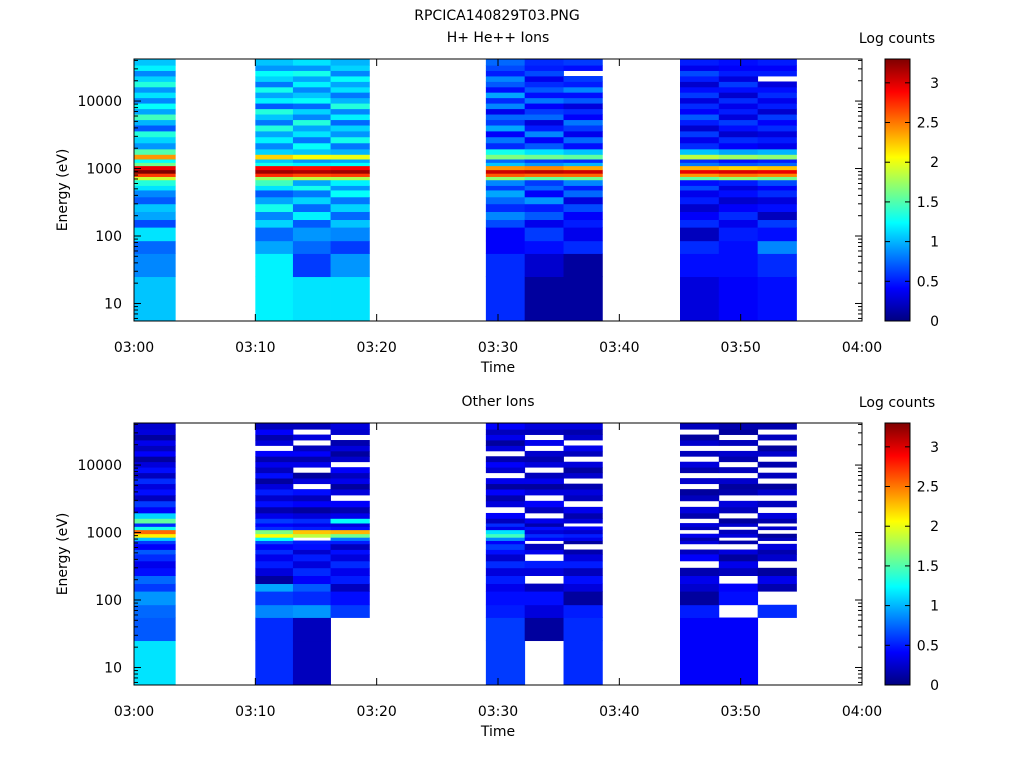  I want to click on colorbar, so click(897, 554).